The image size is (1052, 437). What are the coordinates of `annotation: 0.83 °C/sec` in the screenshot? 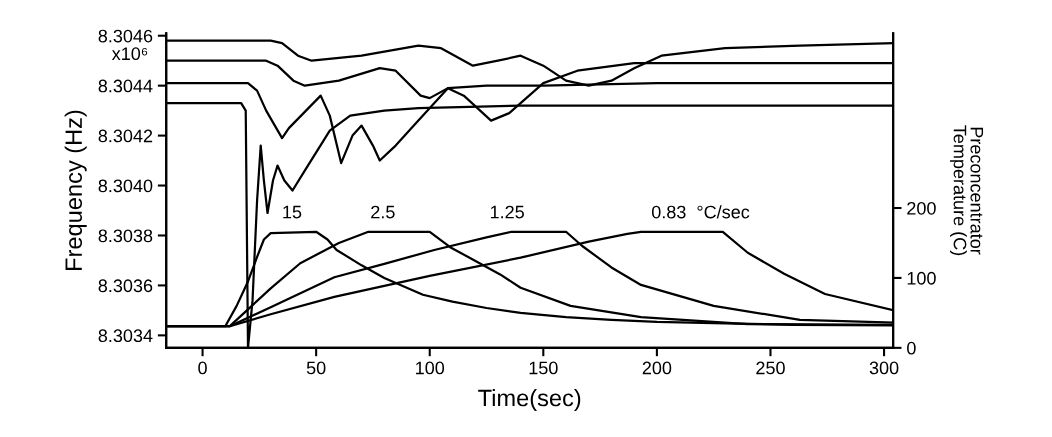 It's located at (700, 212).